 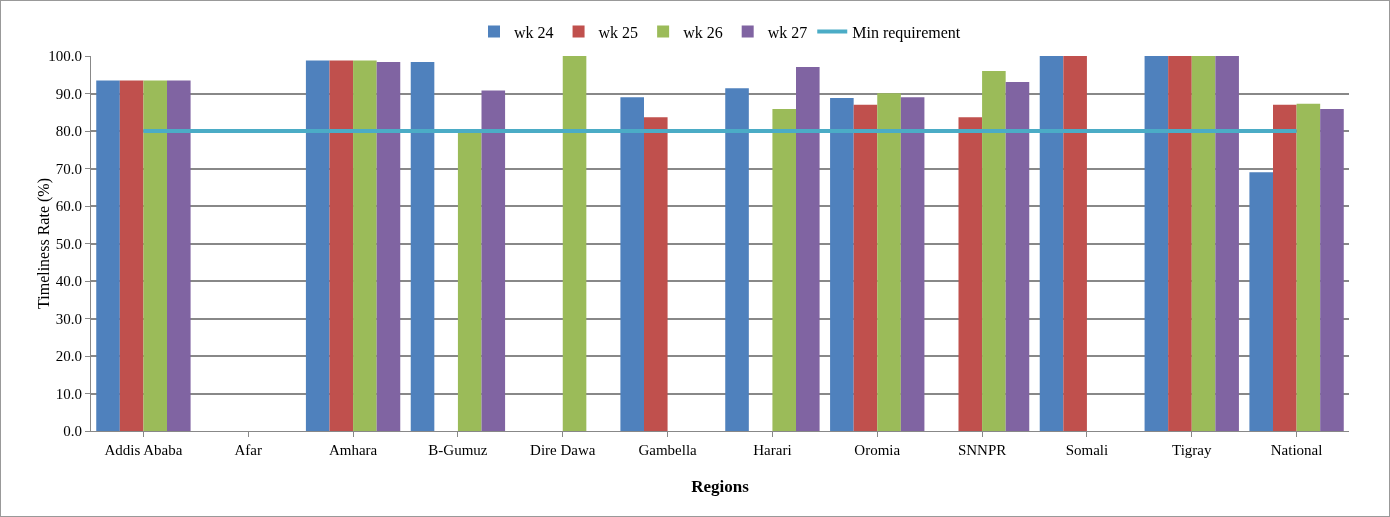 I want to click on y-tick-label: 90.0, so click(x=68, y=93).